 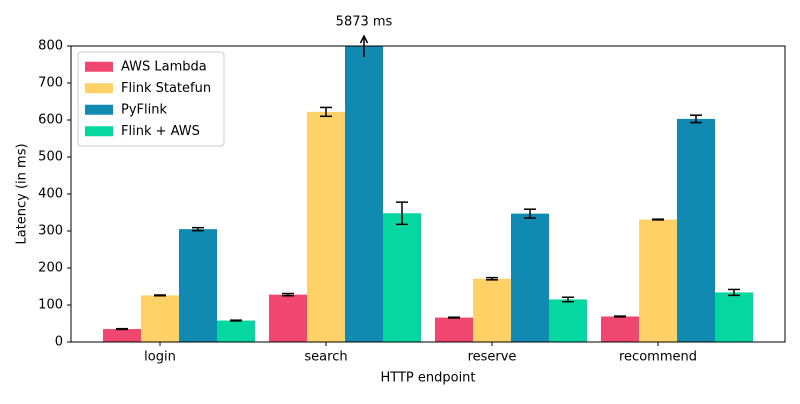 What do you see at coordinates (50, 83) in the screenshot?
I see `y-tick-label: 700` at bounding box center [50, 83].